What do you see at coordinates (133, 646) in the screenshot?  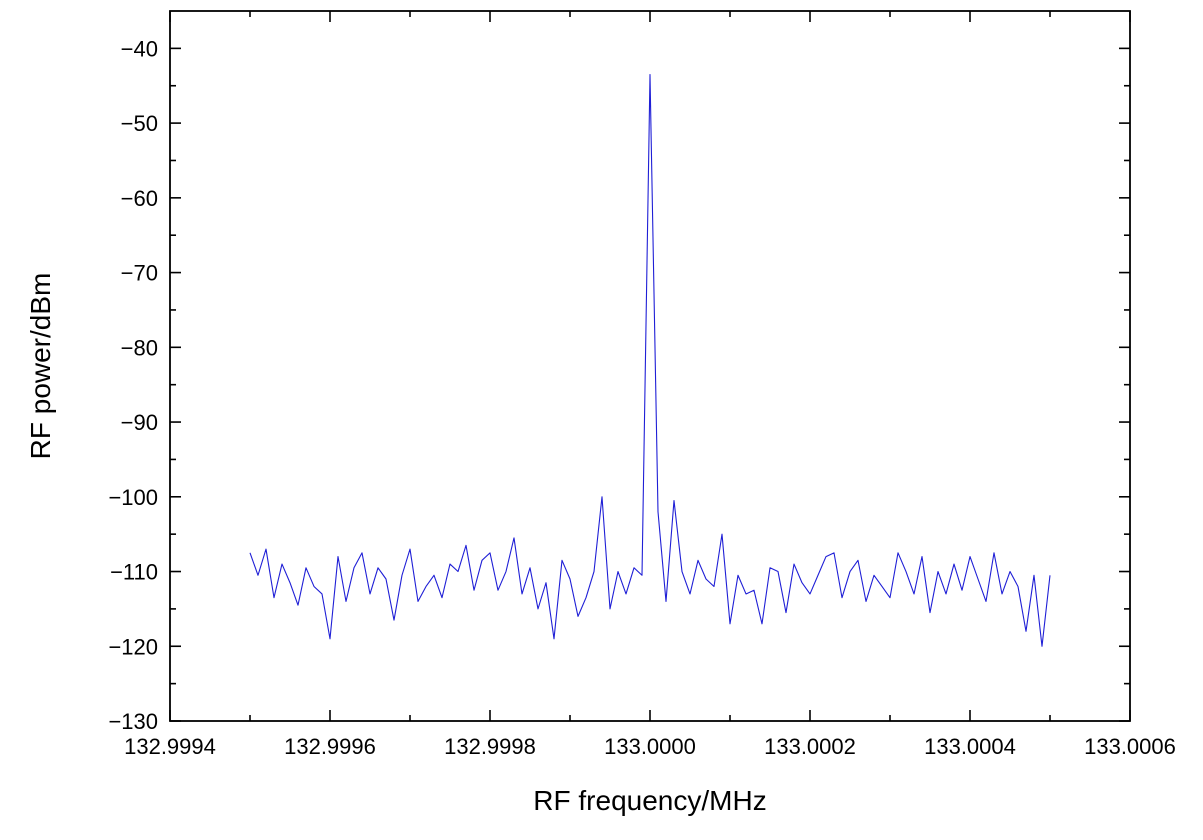 I see `y-tick-label: −120` at bounding box center [133, 646].